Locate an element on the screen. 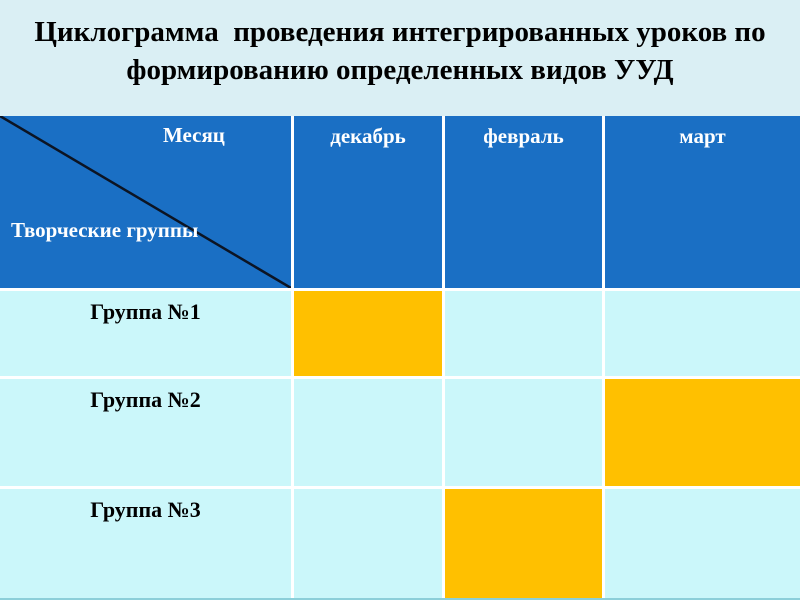 This screenshot has height=600, width=800. slide-title-line-2: формированию определенных видов УУД is located at coordinates (400, 70).